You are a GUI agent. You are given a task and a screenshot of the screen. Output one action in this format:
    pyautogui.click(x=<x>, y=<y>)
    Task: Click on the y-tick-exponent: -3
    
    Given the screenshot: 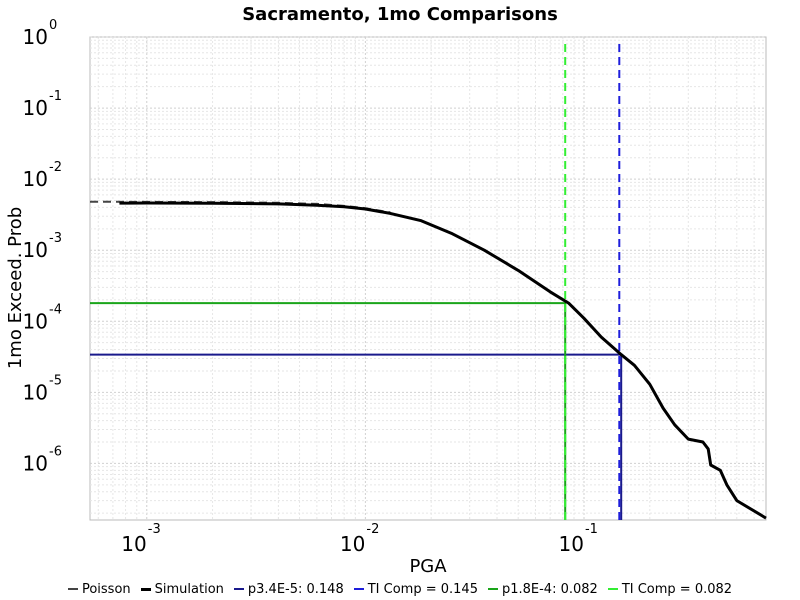 What is the action you would take?
    pyautogui.click(x=55, y=238)
    